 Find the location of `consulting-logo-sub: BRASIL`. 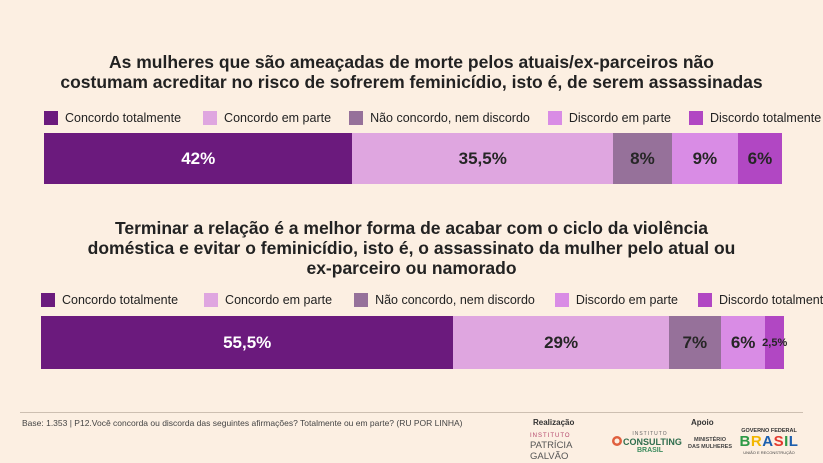

consulting-logo-sub: BRASIL is located at coordinates (650, 450).